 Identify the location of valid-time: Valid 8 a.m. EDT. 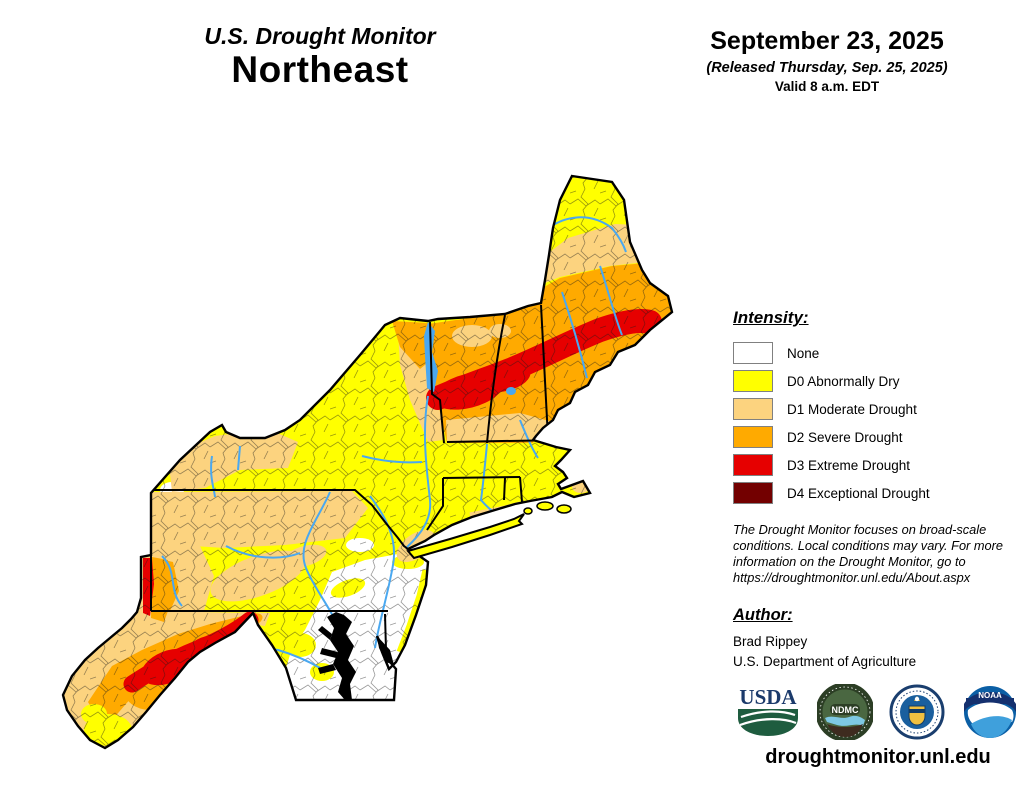
(827, 86).